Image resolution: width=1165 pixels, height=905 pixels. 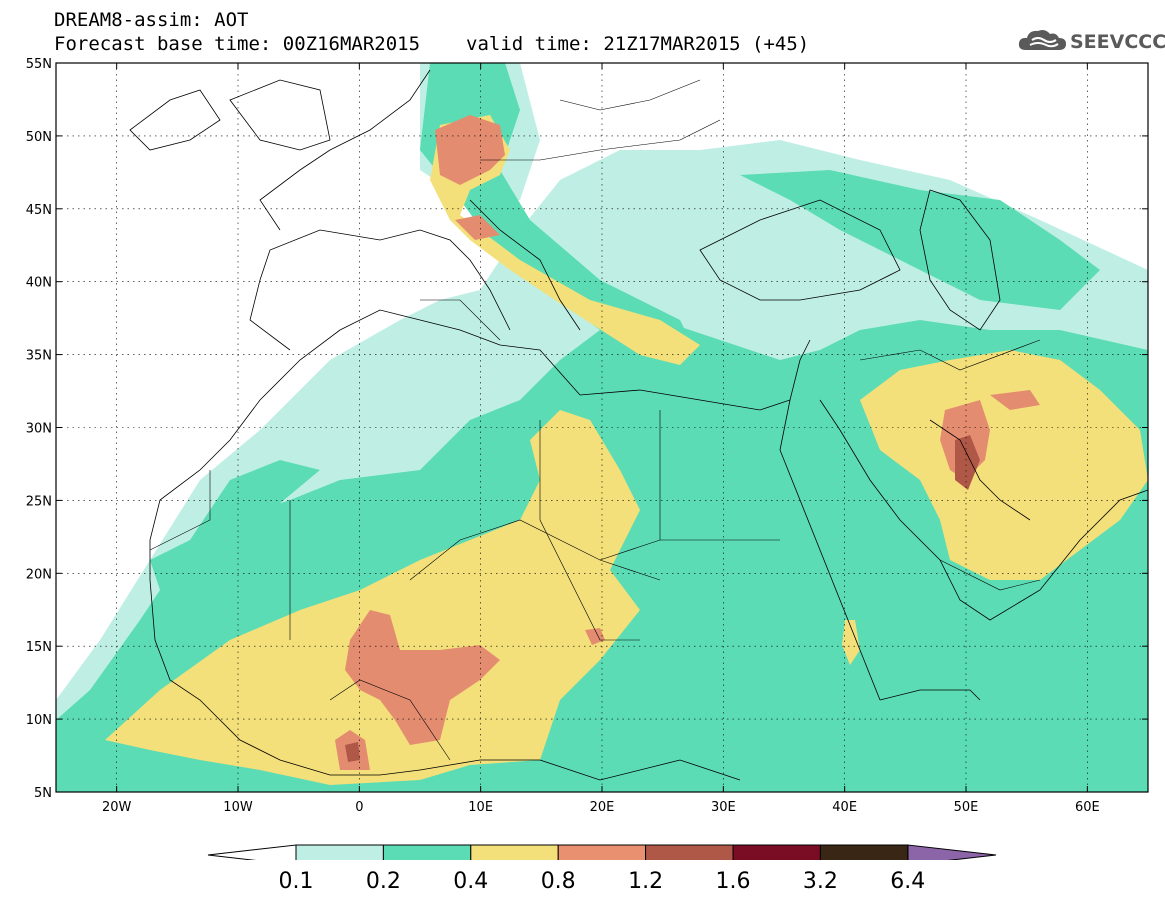 I want to click on colorbar-label: 3.2, so click(x=820, y=881).